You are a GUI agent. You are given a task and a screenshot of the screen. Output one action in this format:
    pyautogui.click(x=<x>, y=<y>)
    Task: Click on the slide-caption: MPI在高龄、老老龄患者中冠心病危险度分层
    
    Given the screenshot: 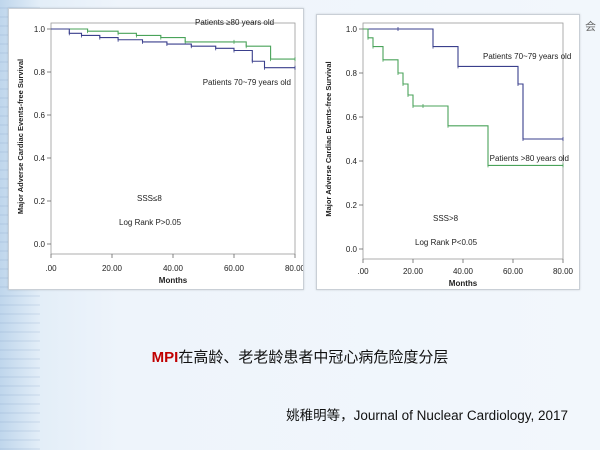 What is the action you would take?
    pyautogui.click(x=300, y=356)
    